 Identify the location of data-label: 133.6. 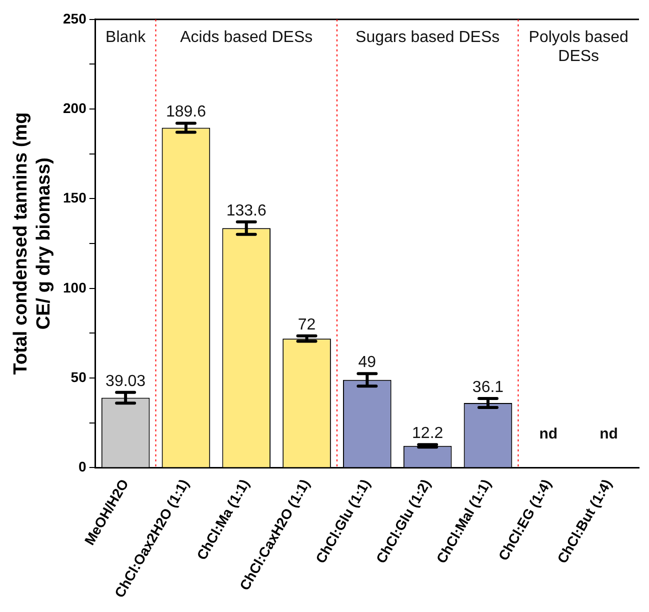
(246, 211).